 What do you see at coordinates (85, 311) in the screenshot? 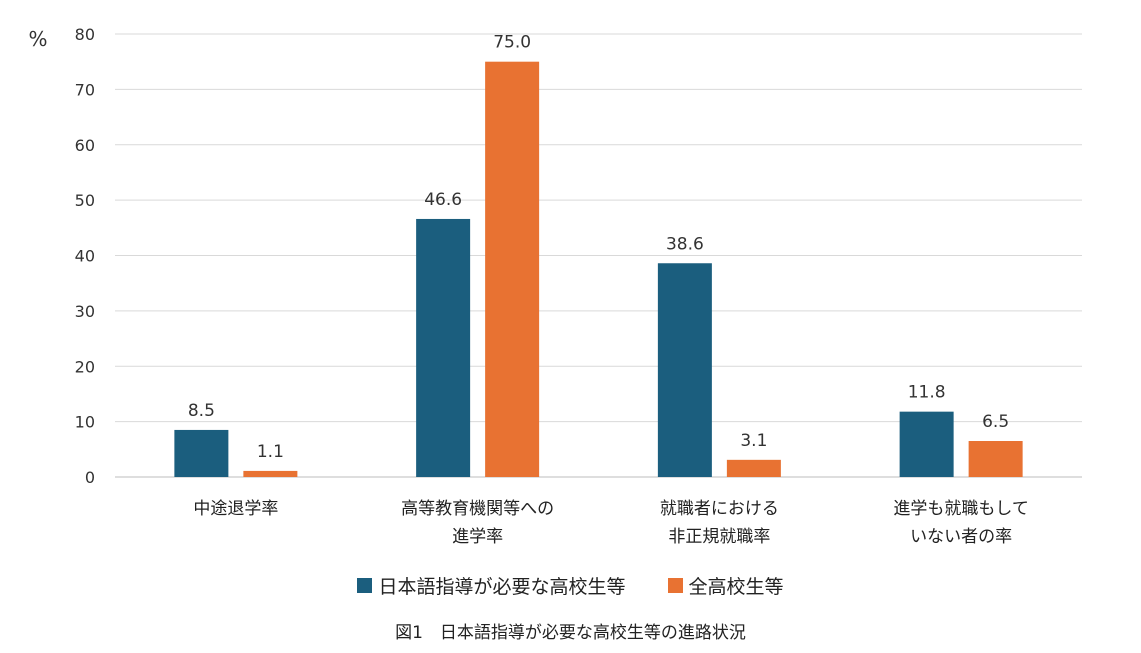
I see `y-tick-label: 30` at bounding box center [85, 311].